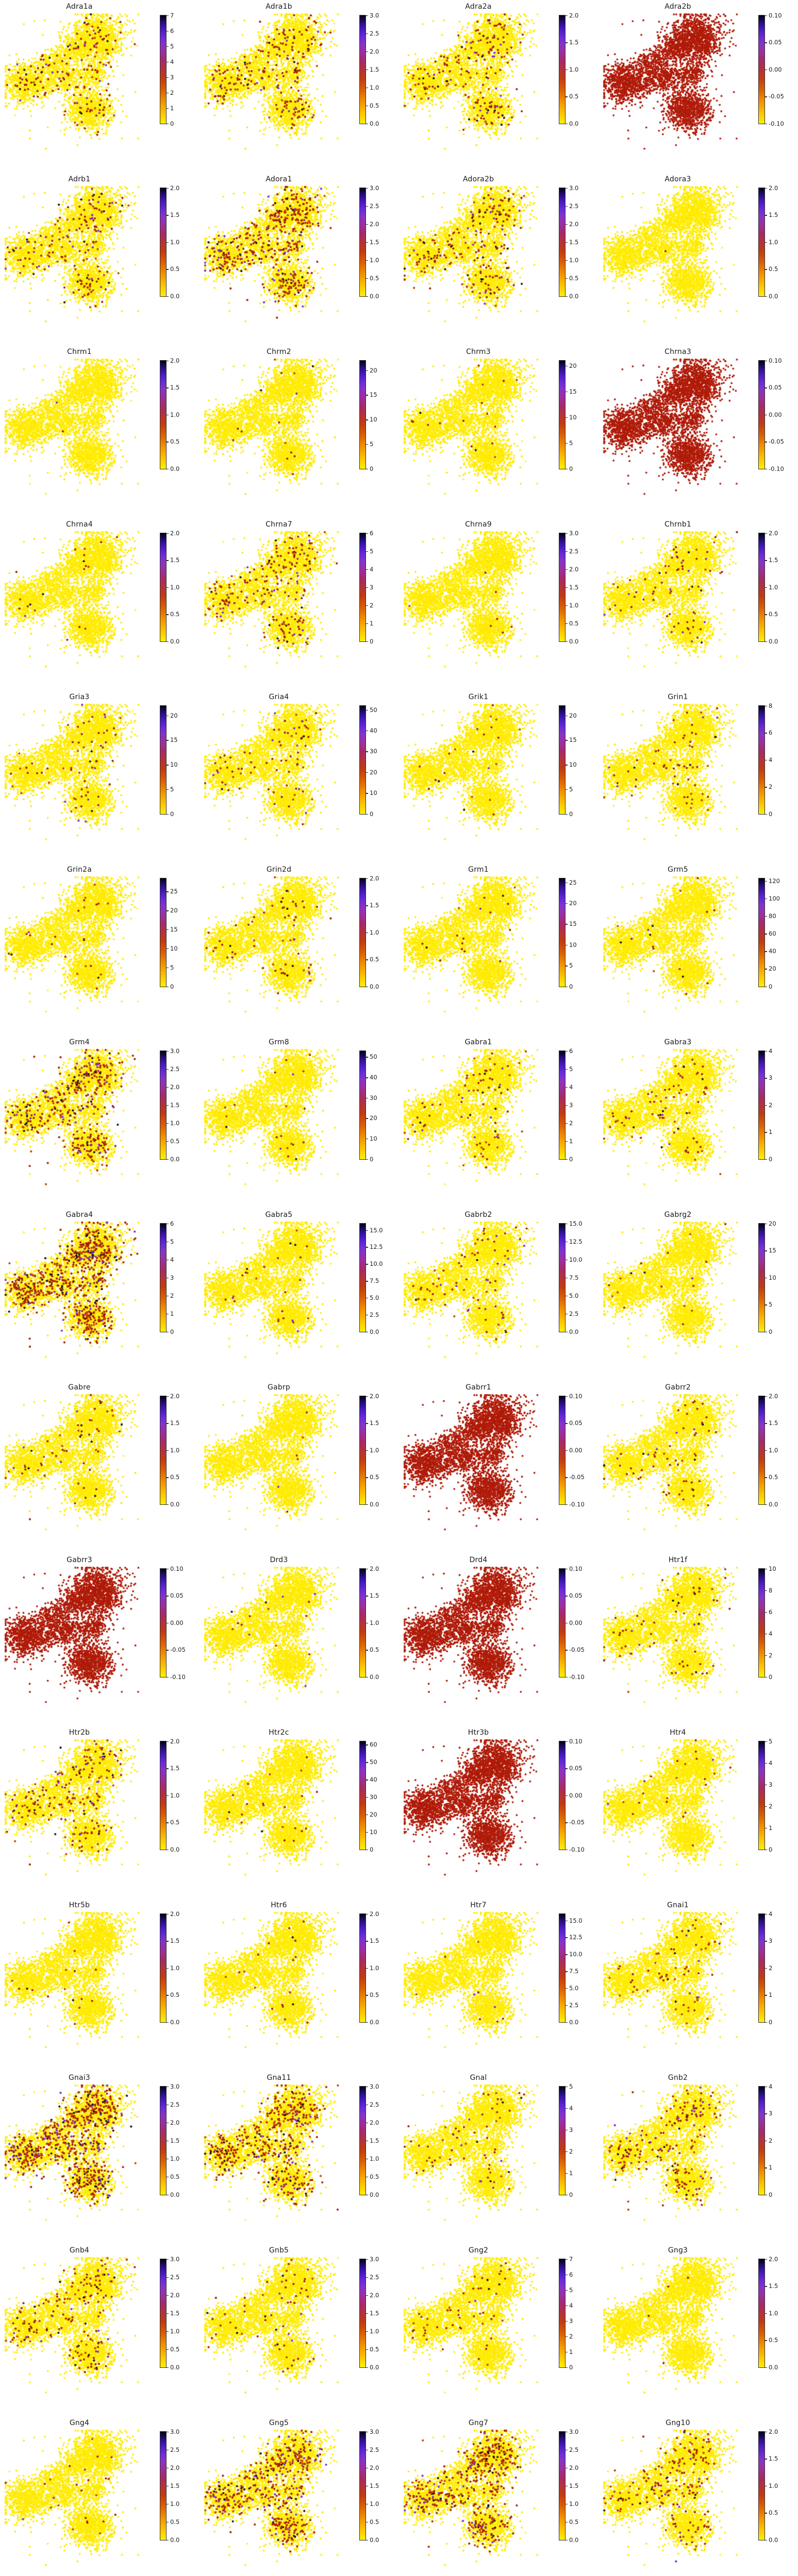  Describe the element at coordinates (698, 2330) in the screenshot. I see `feature-panel-Gng3: Gng3 2.0 1.5 1.0 0.5 0.0` at that location.